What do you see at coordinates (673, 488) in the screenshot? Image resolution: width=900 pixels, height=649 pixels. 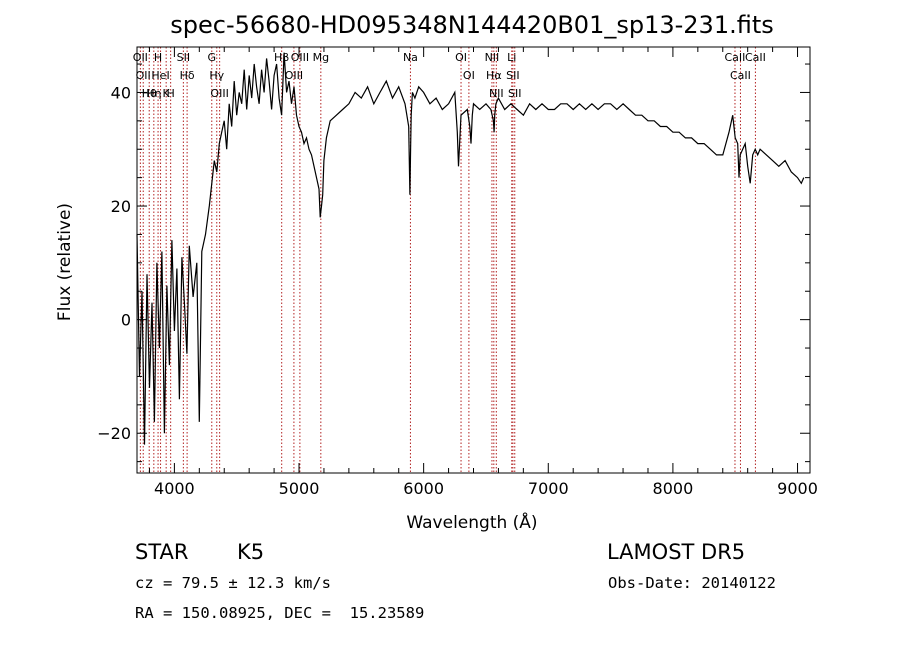 I see `x-tick-label-4: 8000` at bounding box center [673, 488].